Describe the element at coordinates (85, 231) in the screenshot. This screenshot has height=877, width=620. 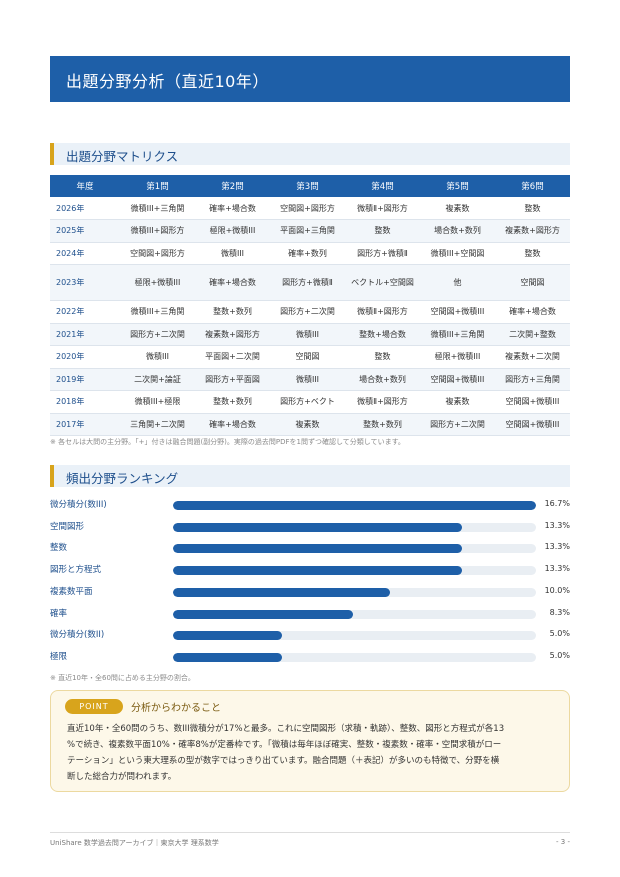
I see `year-cell: 2025年` at that location.